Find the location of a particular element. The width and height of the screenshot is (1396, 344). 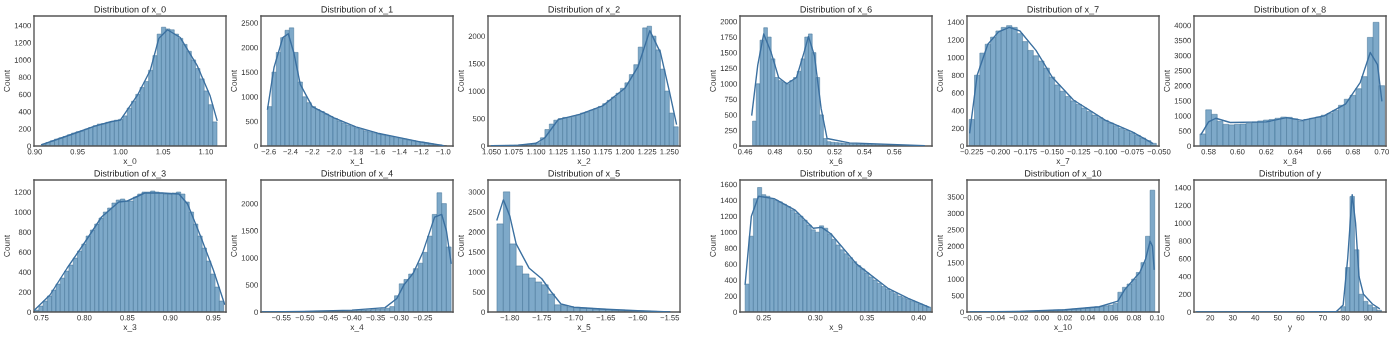

x-axis-title: x_7 is located at coordinates (1063, 162).